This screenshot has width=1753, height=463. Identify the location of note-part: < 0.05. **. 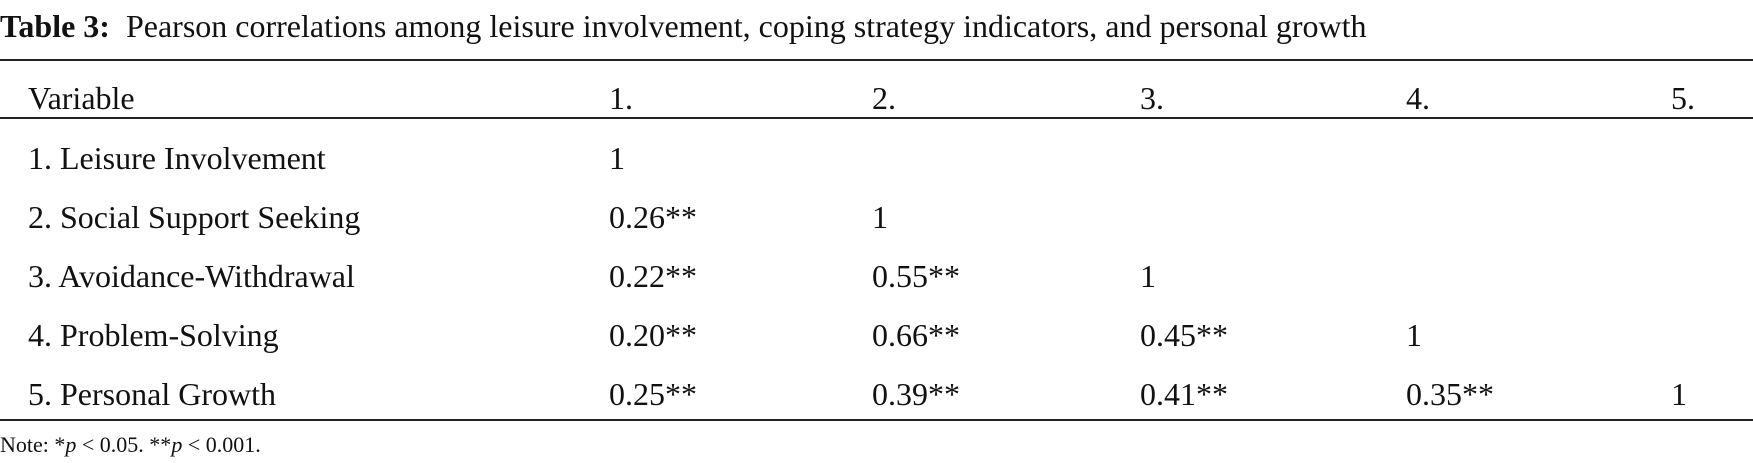
(124, 444).